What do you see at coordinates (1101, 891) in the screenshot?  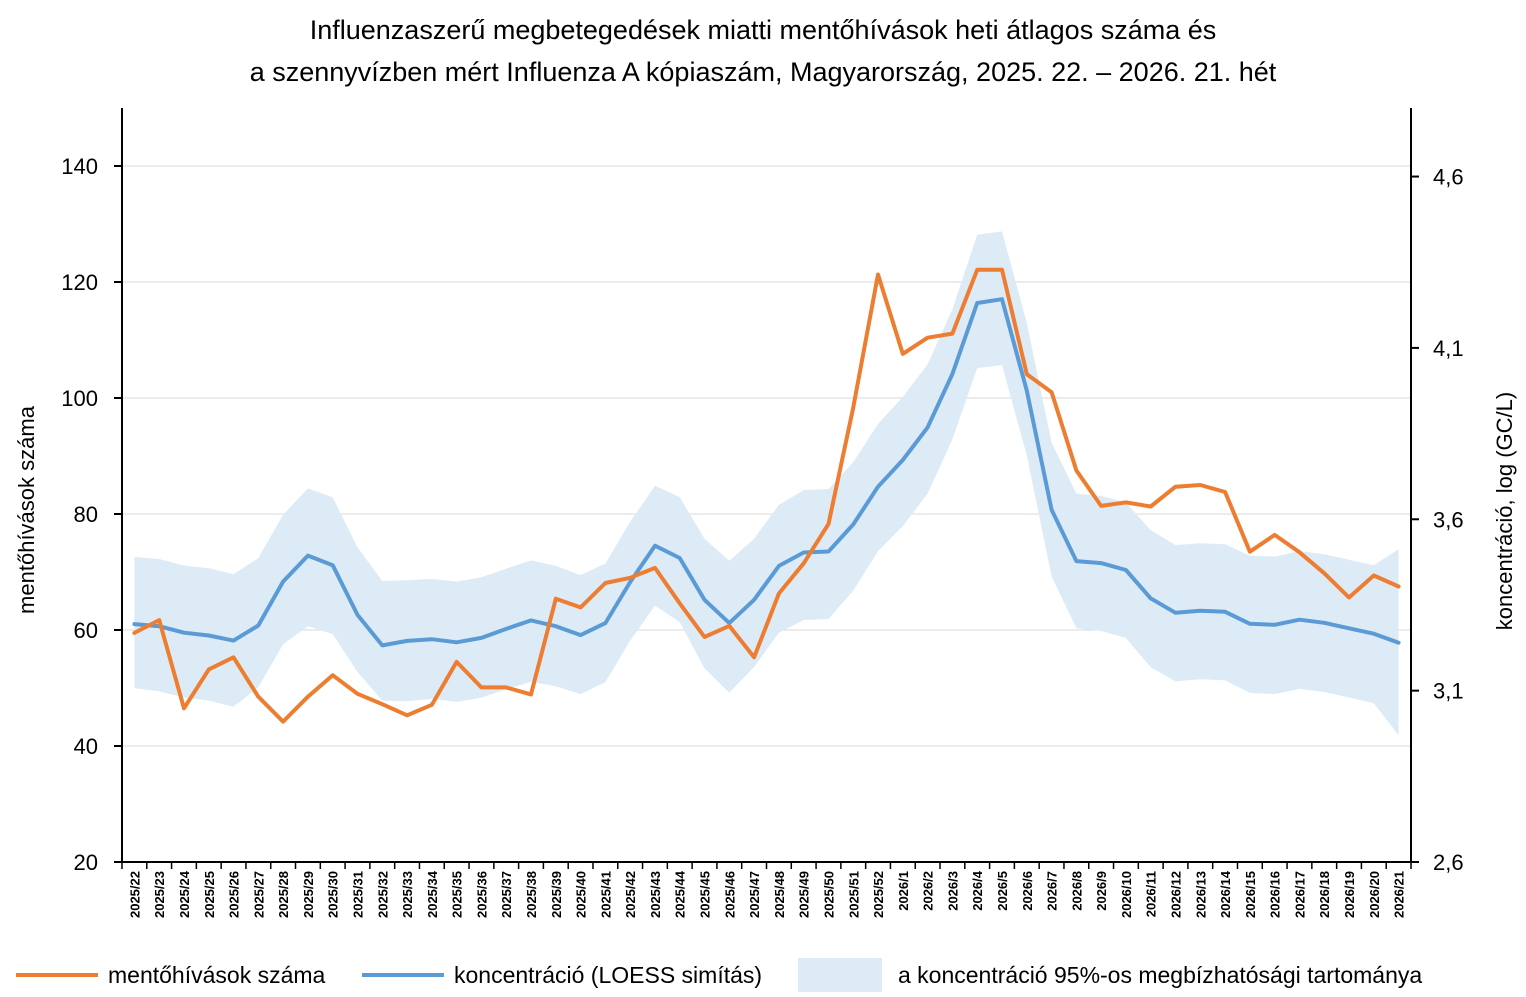 I see `x-tick-label: 2026/9` at bounding box center [1101, 891].